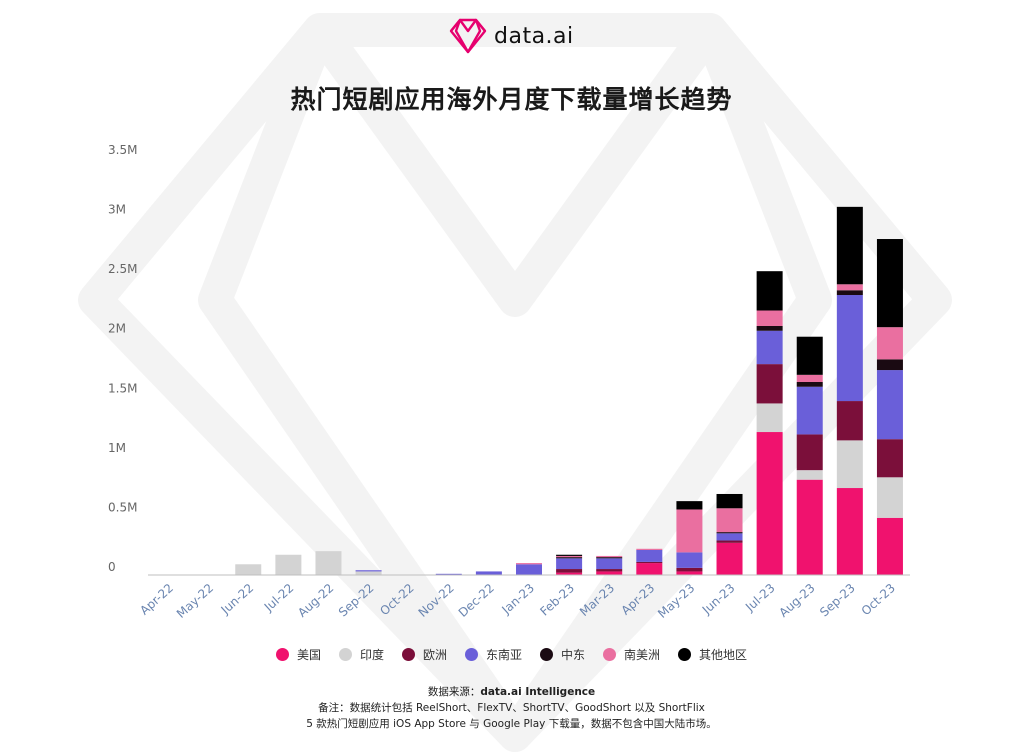  What do you see at coordinates (597, 600) in the screenshot?
I see `x-tick-label: Mar-23` at bounding box center [597, 600].